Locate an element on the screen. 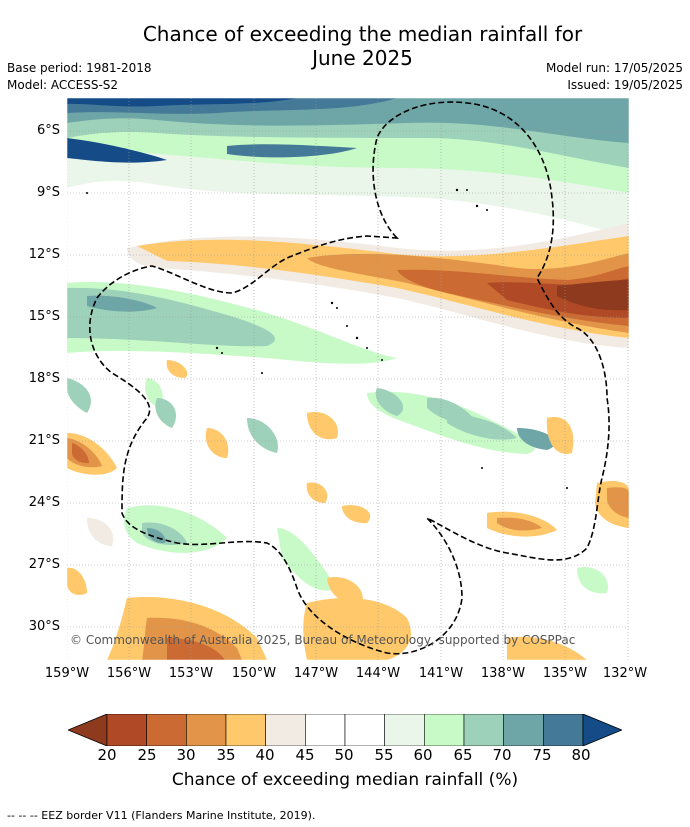 Image resolution: width=690 pixels, height=827 pixels. colorbar-tick-label: 20 is located at coordinates (107, 755).